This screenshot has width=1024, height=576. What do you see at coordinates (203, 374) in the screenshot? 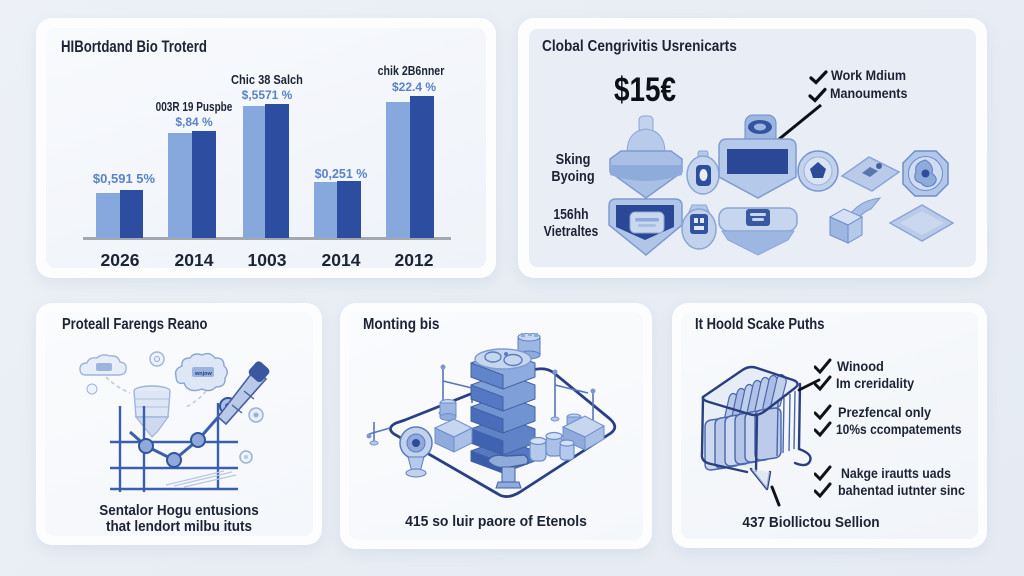
I see `svg-text: wnjow` at bounding box center [203, 374].